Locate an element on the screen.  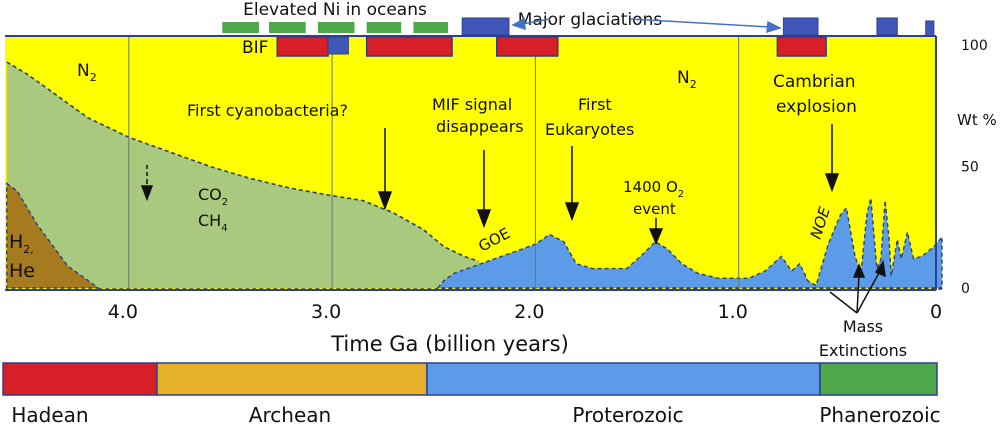
eon-bar-proterozoic is located at coordinates (623, 379).